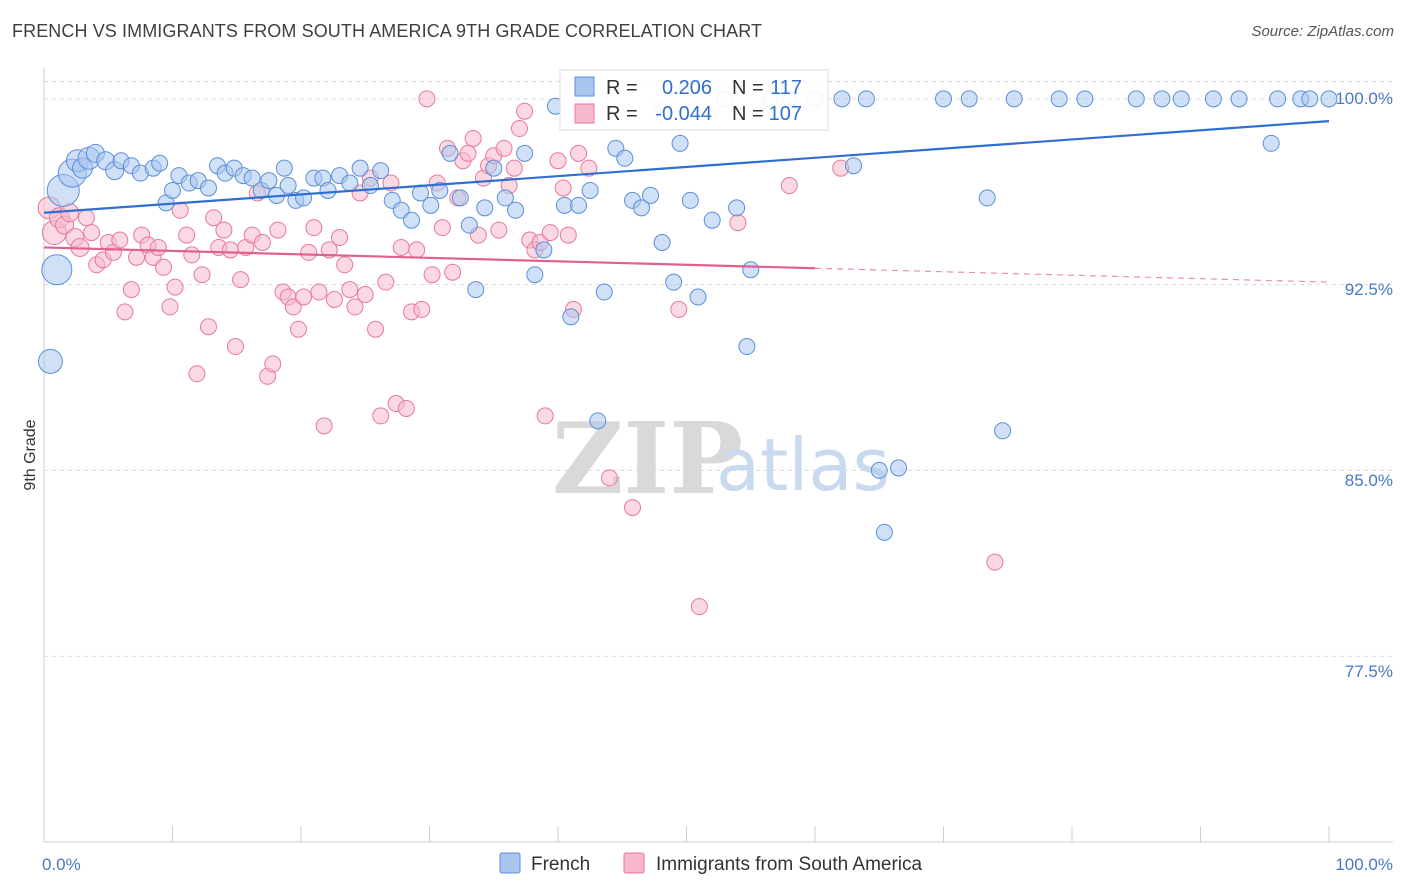 This screenshot has height=892, width=1406. What do you see at coordinates (711, 863) in the screenshot?
I see `legend: French Immigrants from South America` at bounding box center [711, 863].